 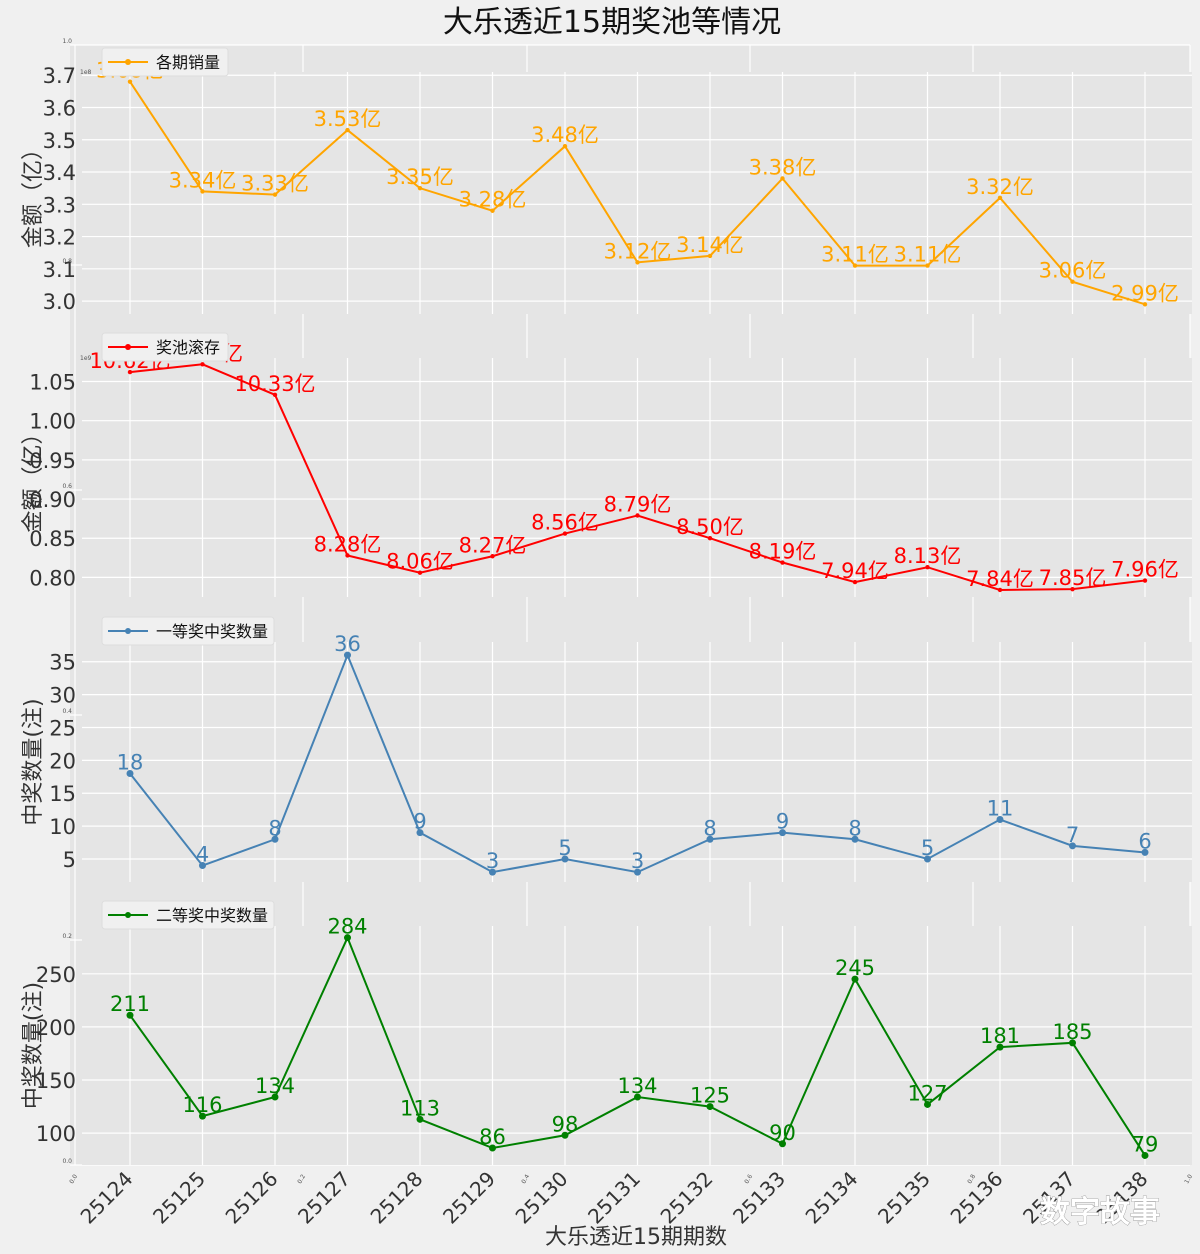 I want to click on data-label: 8.19亿, so click(x=783, y=552).